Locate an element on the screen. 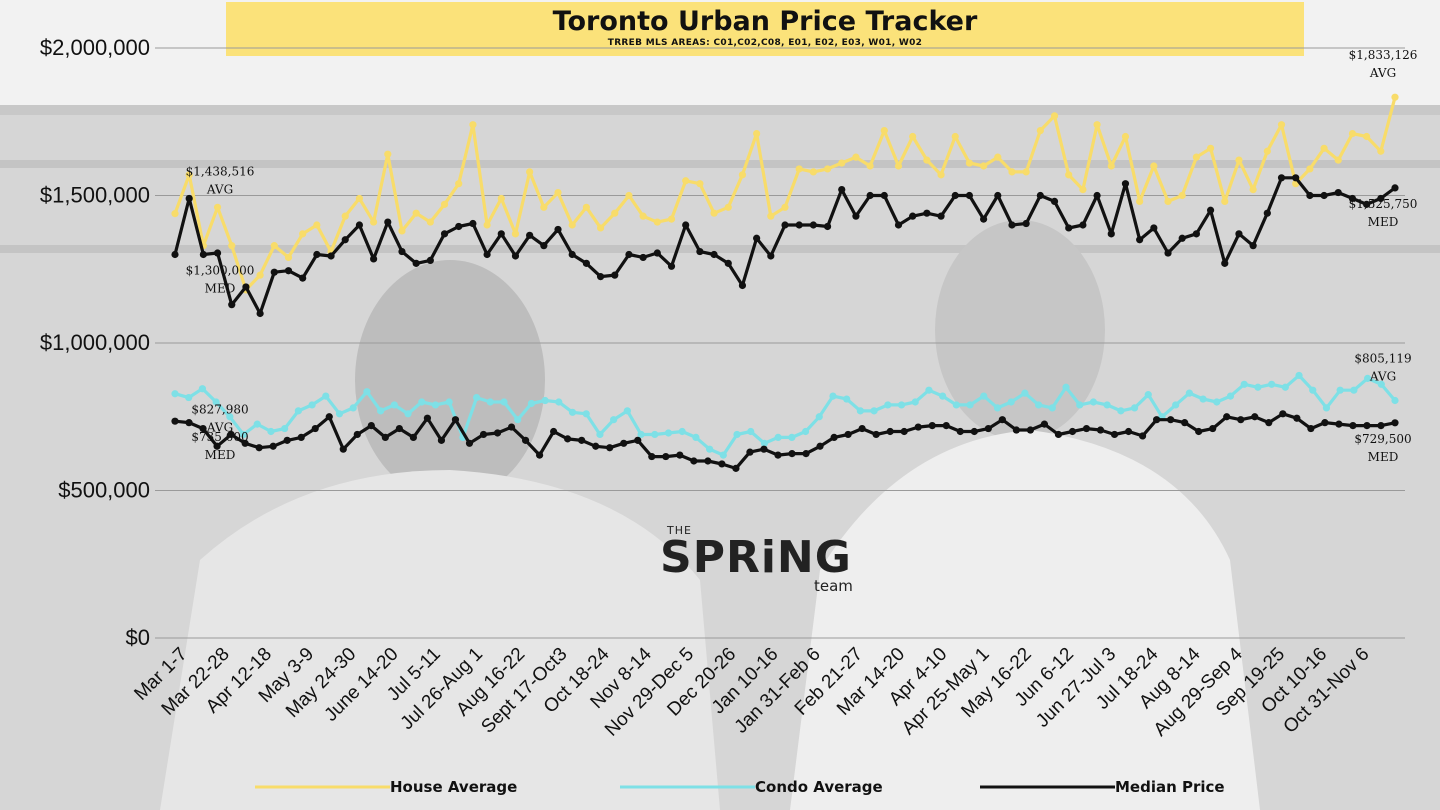 The height and width of the screenshot is (810, 1440). annotation-value: $1,525,750 is located at coordinates (1383, 204).